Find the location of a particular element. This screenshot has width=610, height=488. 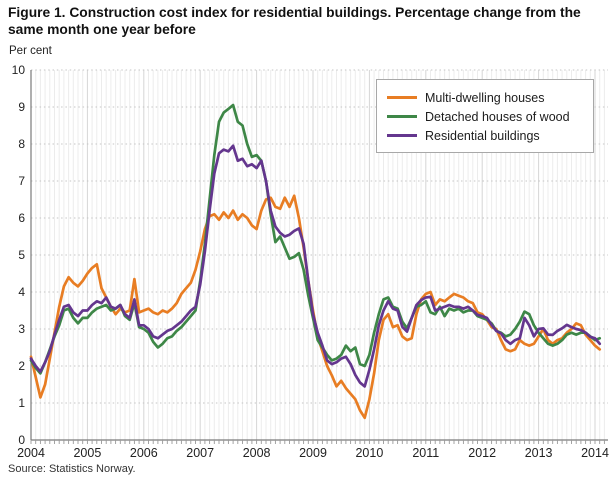

y-tick-label: 7 is located at coordinates (21, 181).